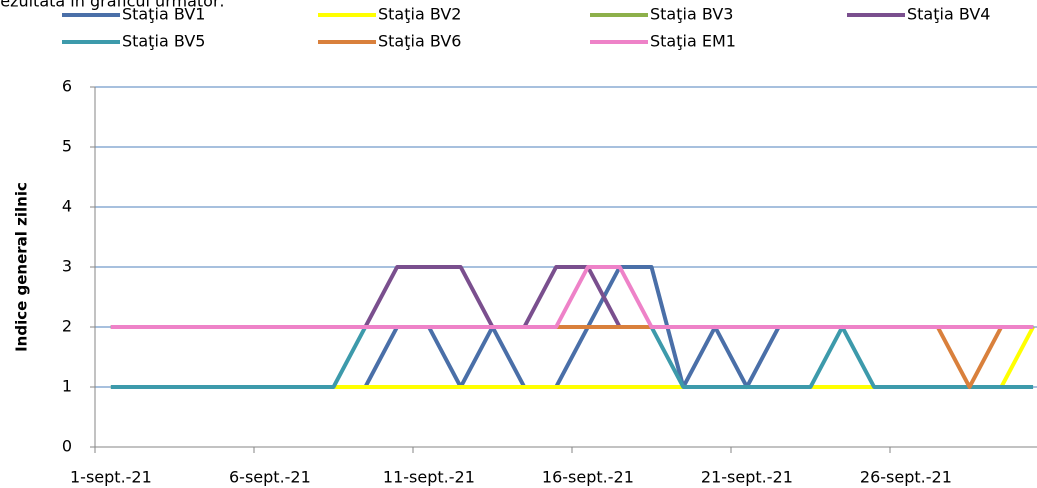  What do you see at coordinates (67, 386) in the screenshot?
I see `y-tick-label: 1` at bounding box center [67, 386].